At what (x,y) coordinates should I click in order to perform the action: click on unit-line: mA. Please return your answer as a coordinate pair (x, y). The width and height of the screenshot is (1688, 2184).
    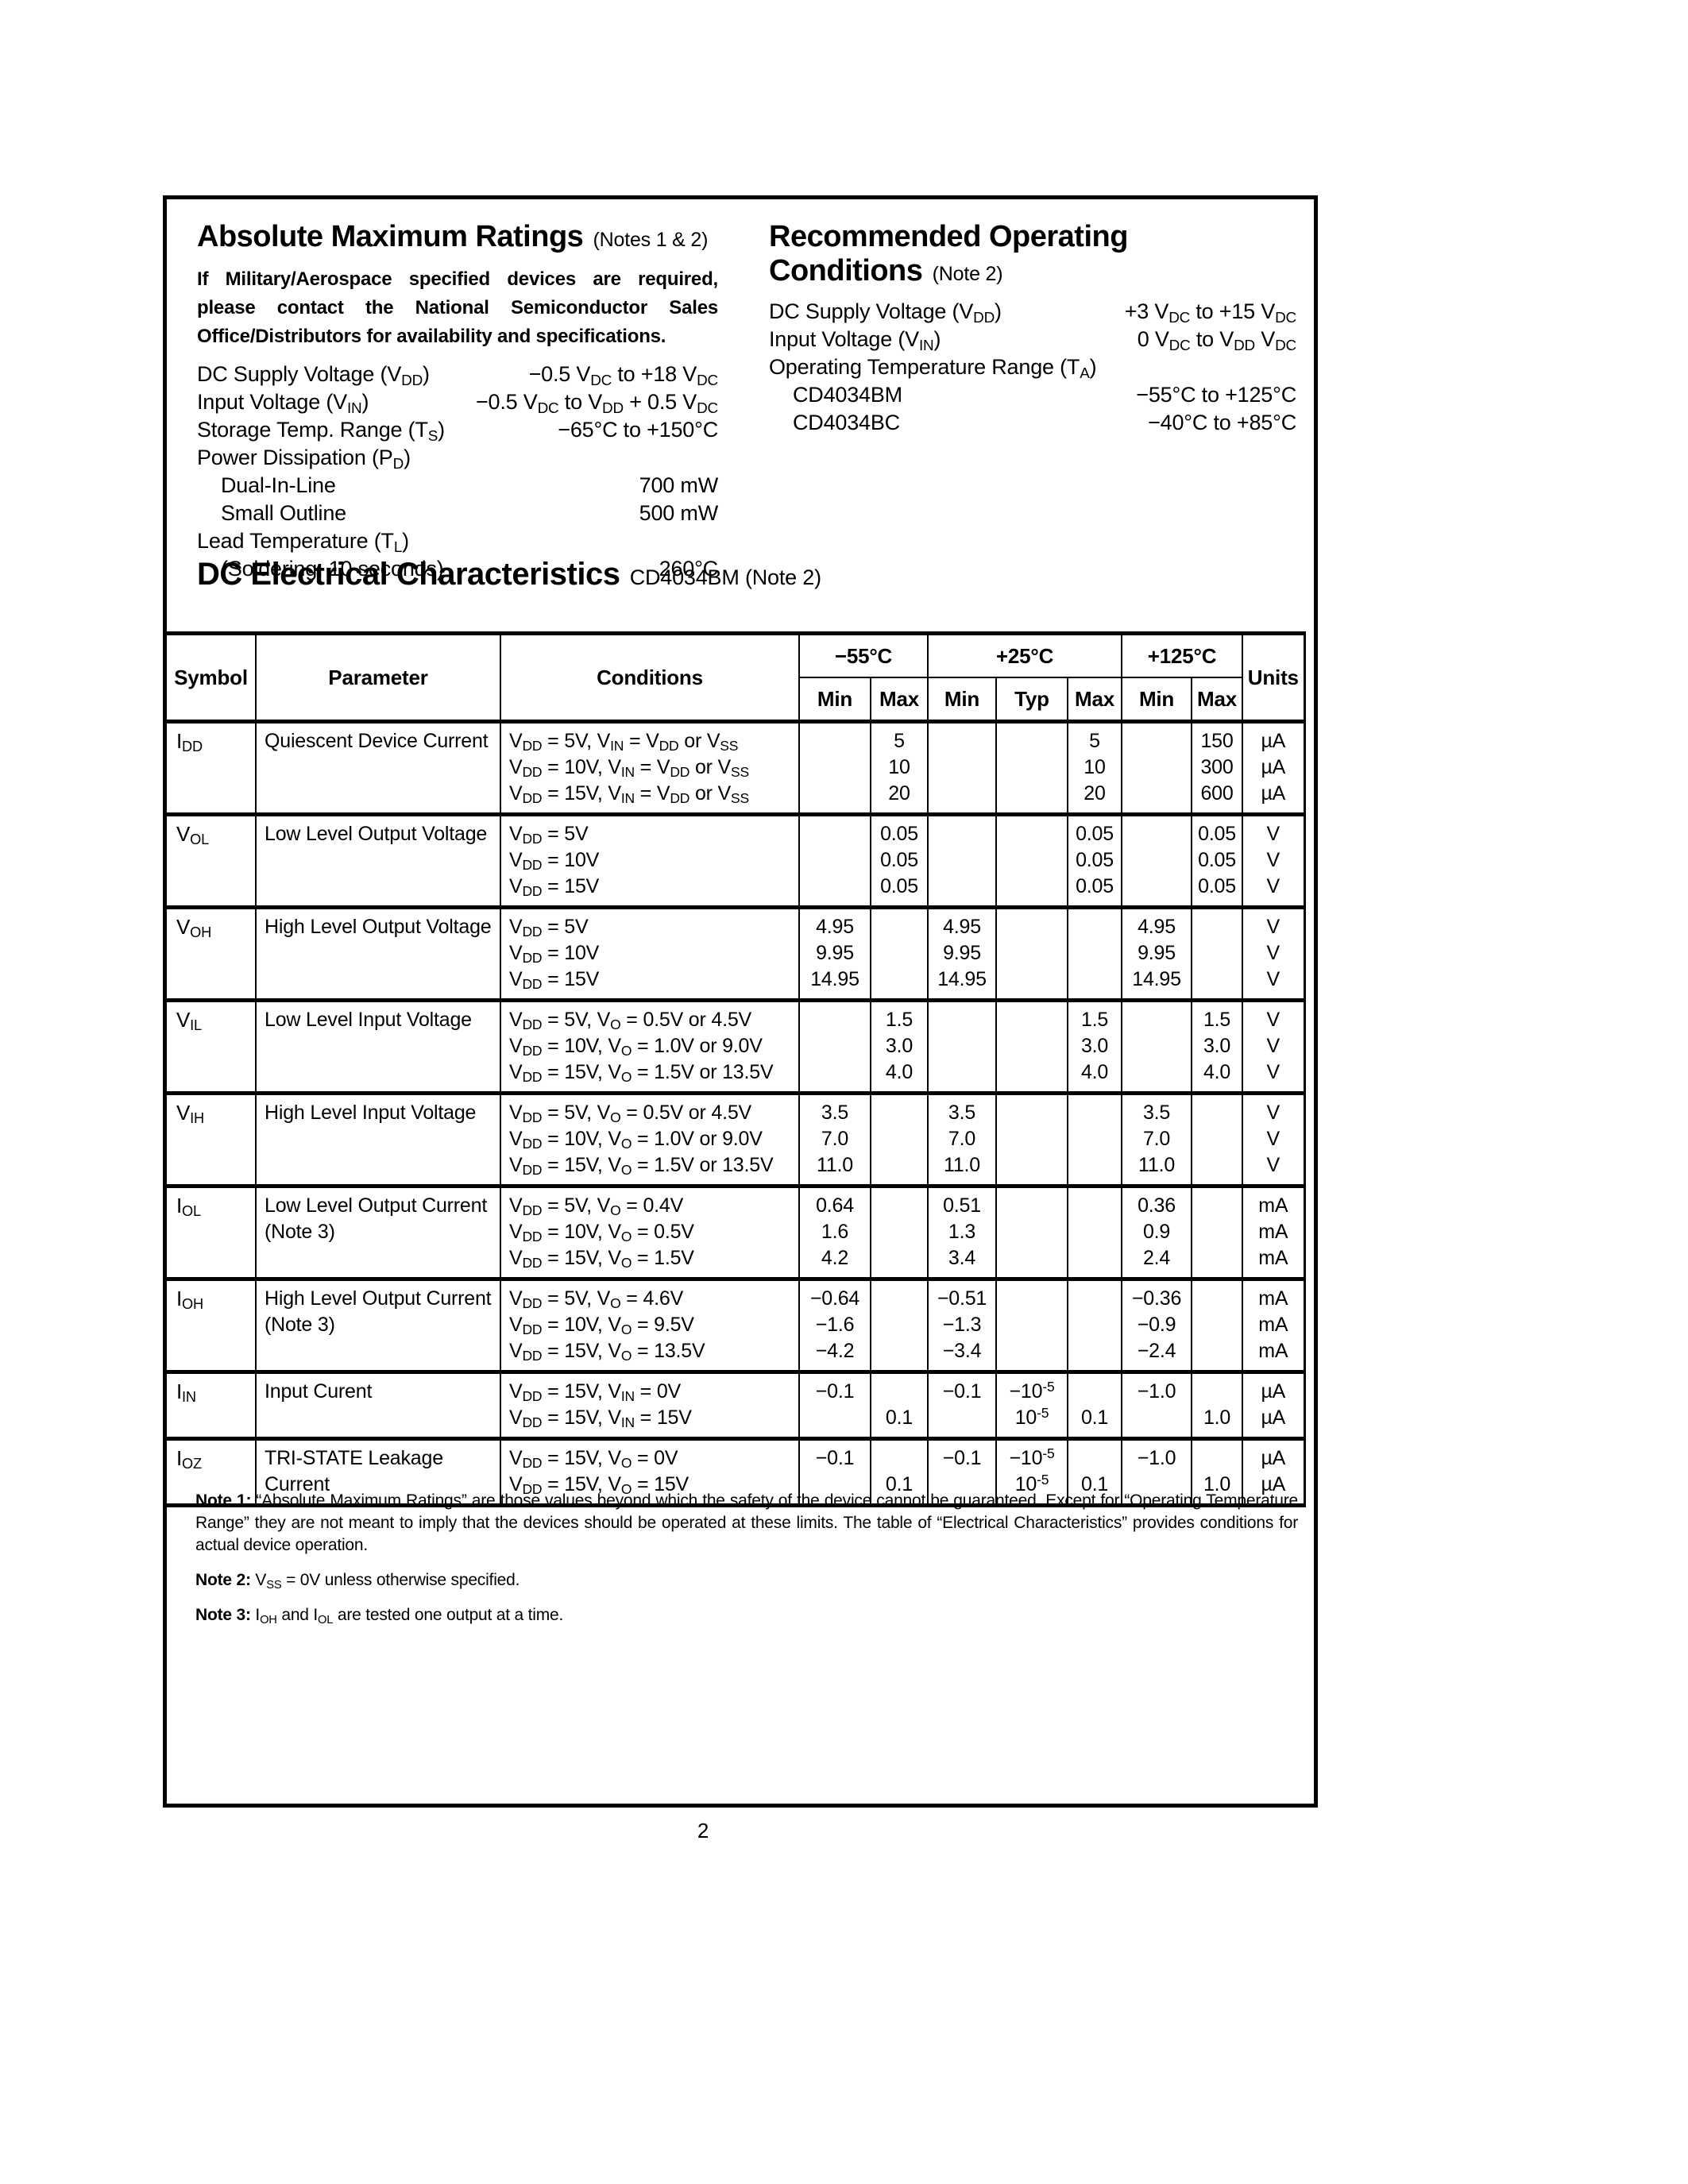
    Looking at the image, I should click on (1273, 1298).